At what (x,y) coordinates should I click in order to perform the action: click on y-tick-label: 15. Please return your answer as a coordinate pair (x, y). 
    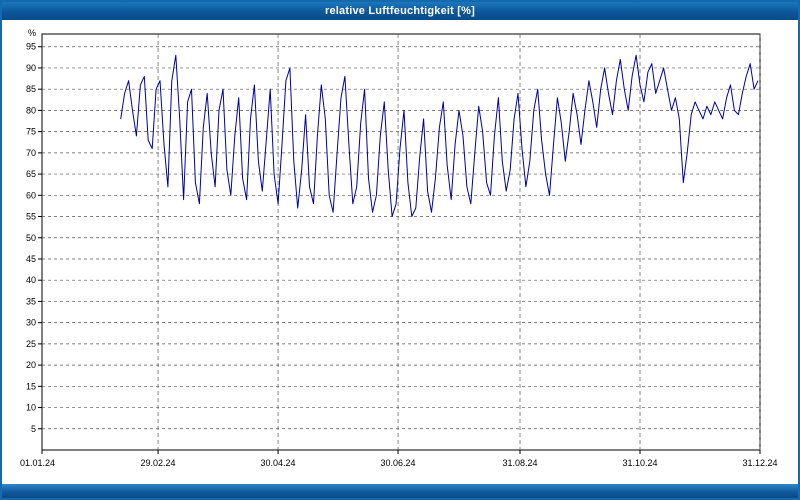
    Looking at the image, I should click on (31, 386).